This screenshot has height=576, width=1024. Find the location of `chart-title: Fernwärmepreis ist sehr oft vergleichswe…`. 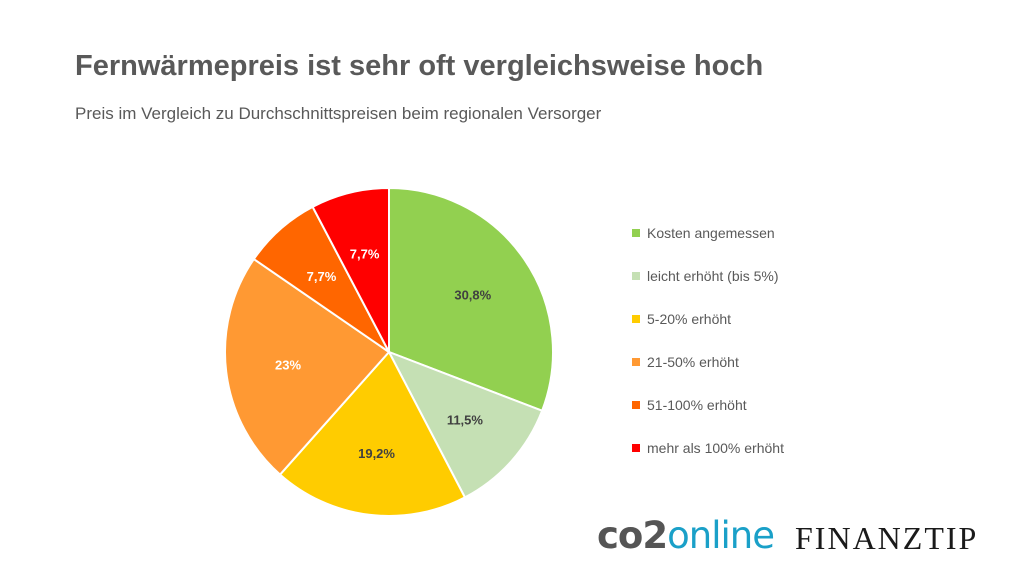

chart-title: Fernwärmepreis ist sehr oft vergleichswe… is located at coordinates (419, 66).